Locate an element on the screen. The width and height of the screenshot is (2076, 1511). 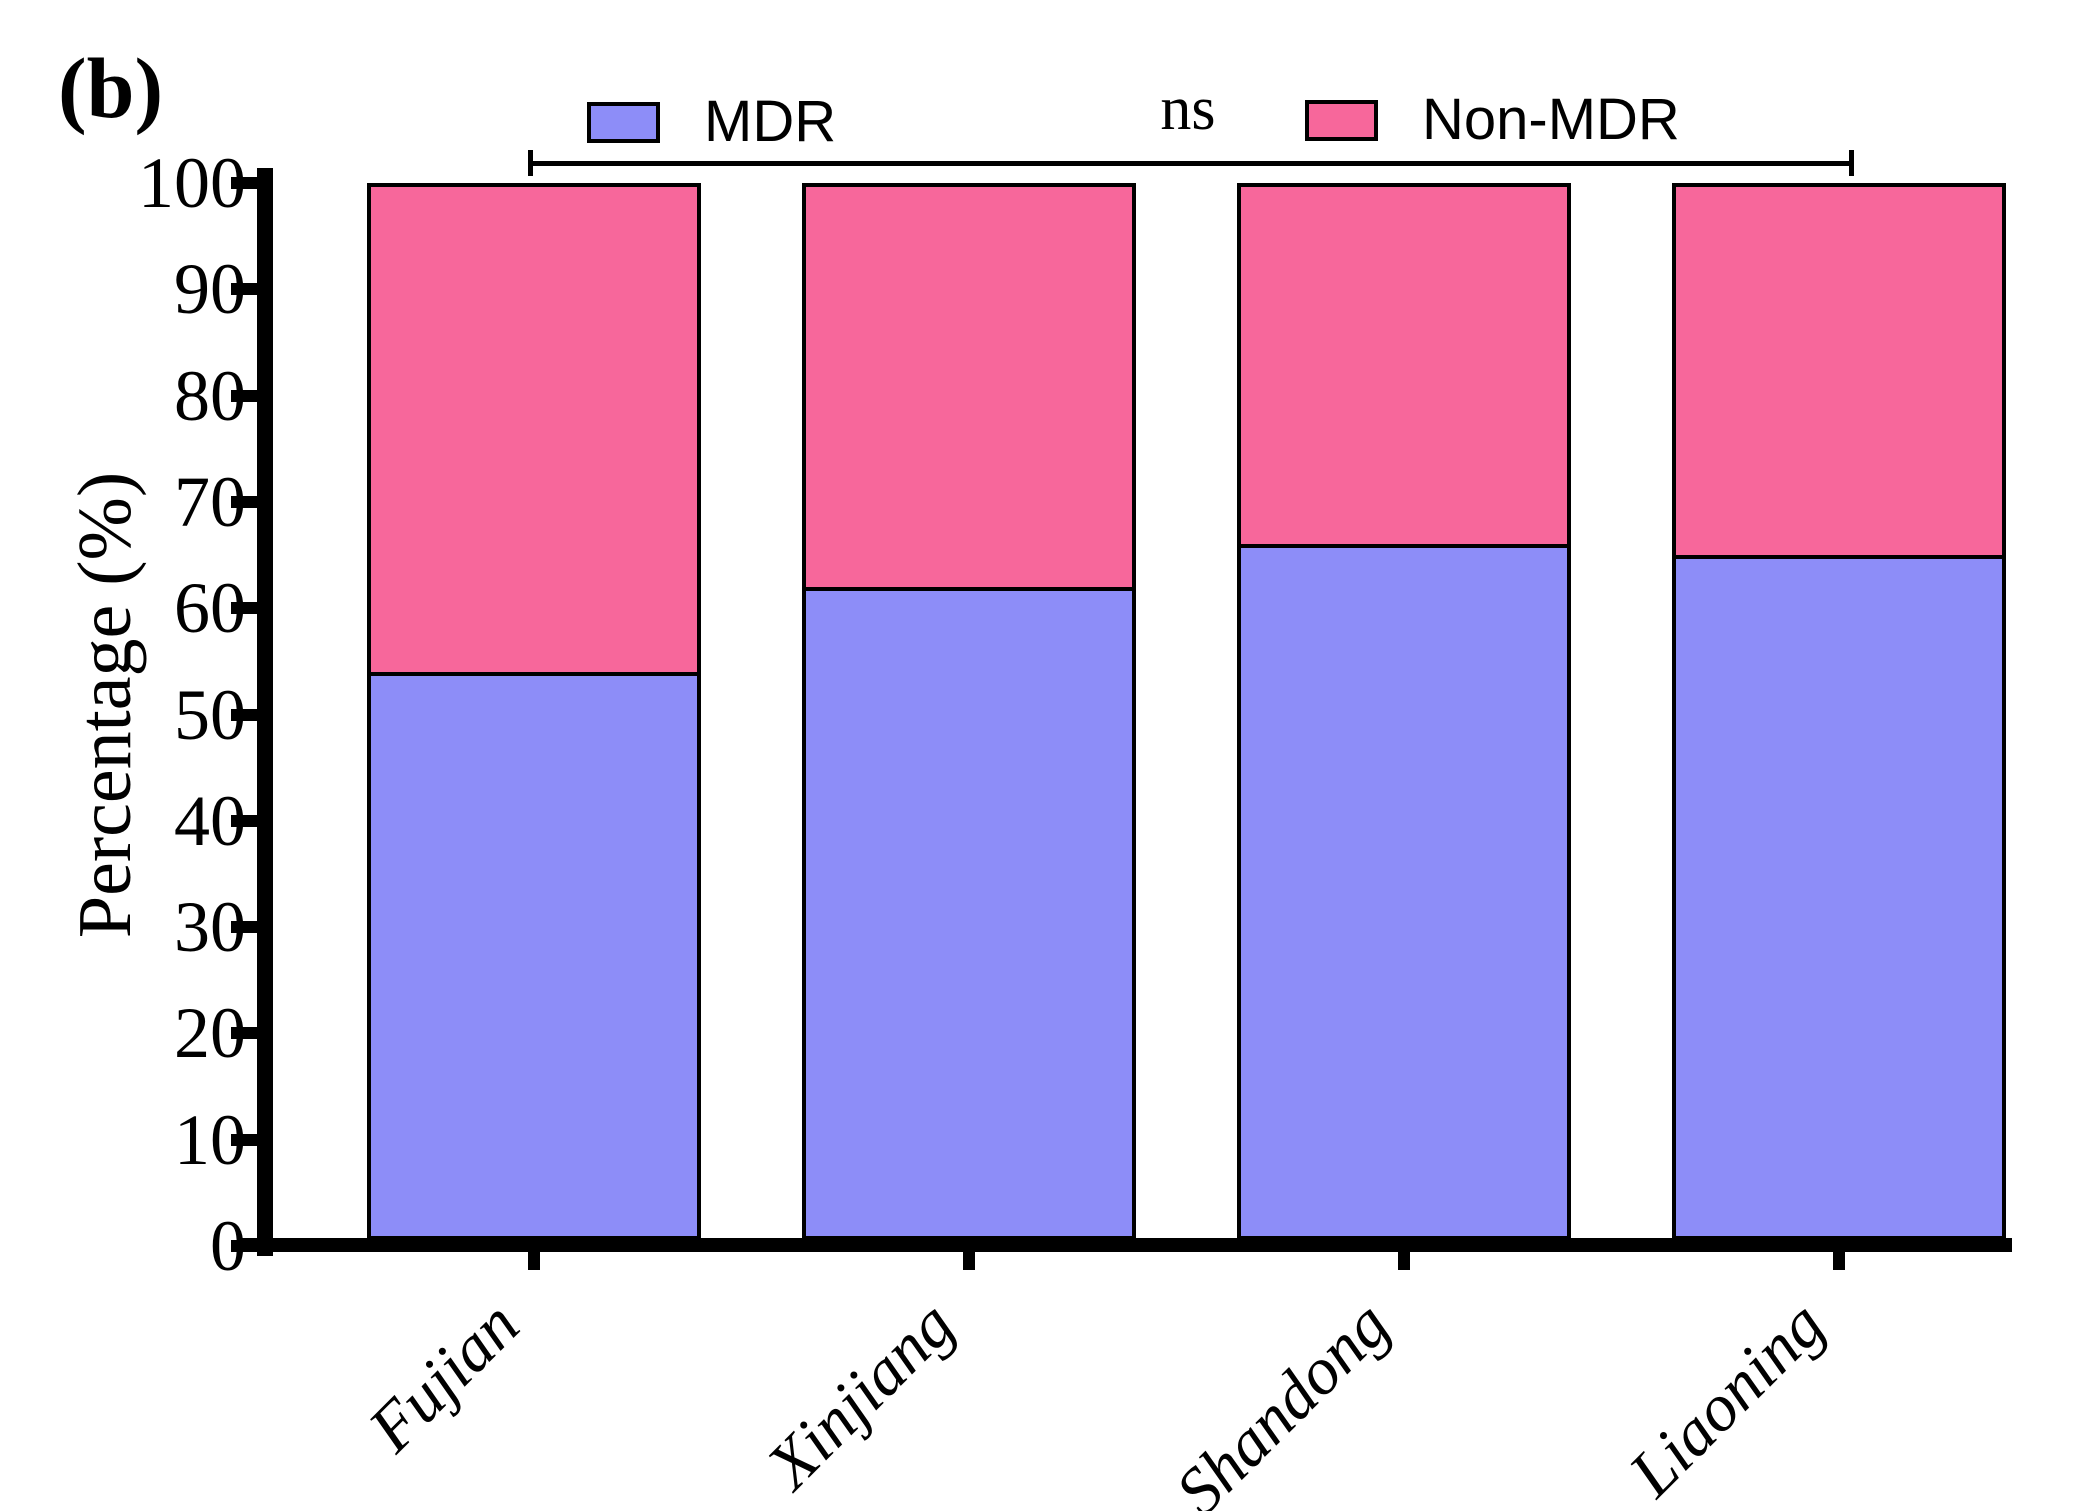
stacked-bar-liaoning is located at coordinates (1839, 711).